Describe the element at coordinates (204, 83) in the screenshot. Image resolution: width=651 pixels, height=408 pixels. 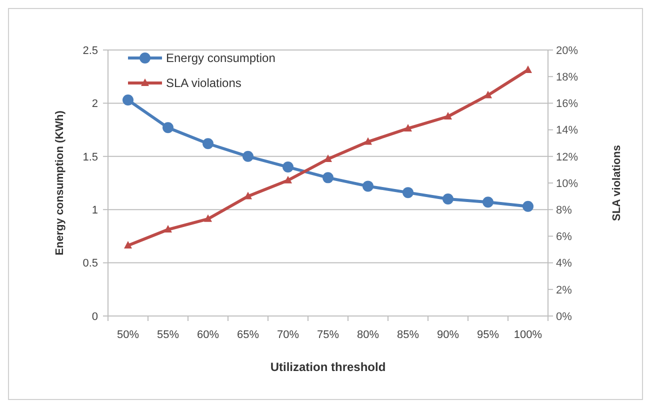
I see `legend-label: SLA violations` at that location.